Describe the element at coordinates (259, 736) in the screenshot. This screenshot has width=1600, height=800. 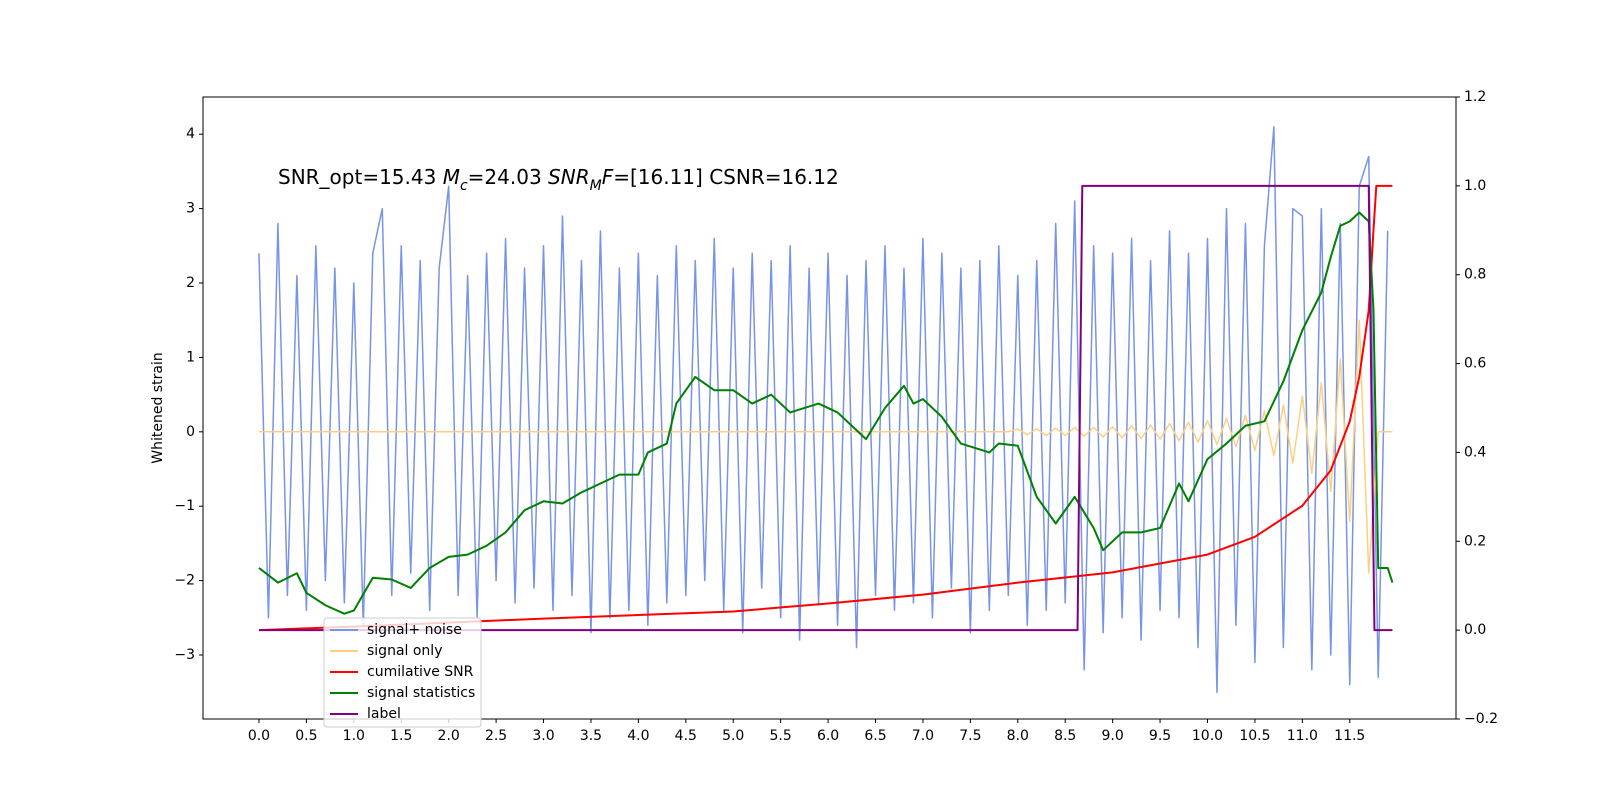
I see `x-tick-label: 0.0` at that location.